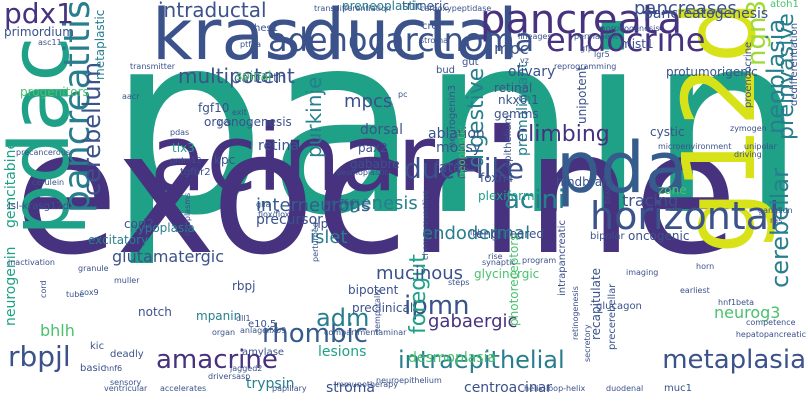 Image resolution: width=808 pixels, height=404 pixels. I want to click on word-mpc: mpc, so click(511, 48).